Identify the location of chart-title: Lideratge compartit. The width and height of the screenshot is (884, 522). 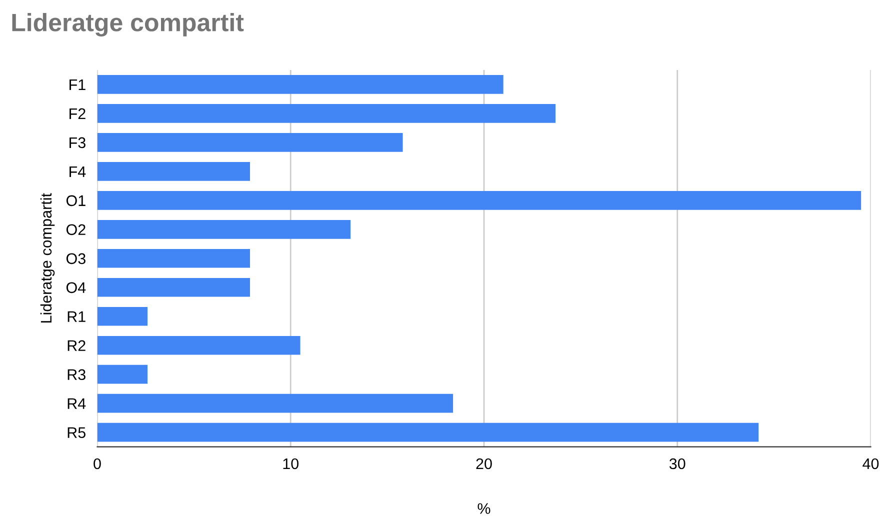
(128, 24).